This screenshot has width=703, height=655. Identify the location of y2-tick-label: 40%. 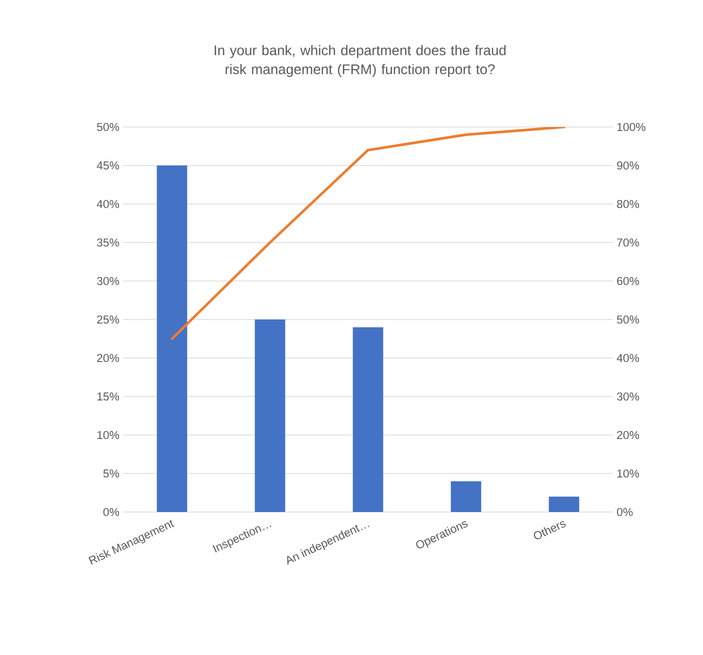
(628, 358).